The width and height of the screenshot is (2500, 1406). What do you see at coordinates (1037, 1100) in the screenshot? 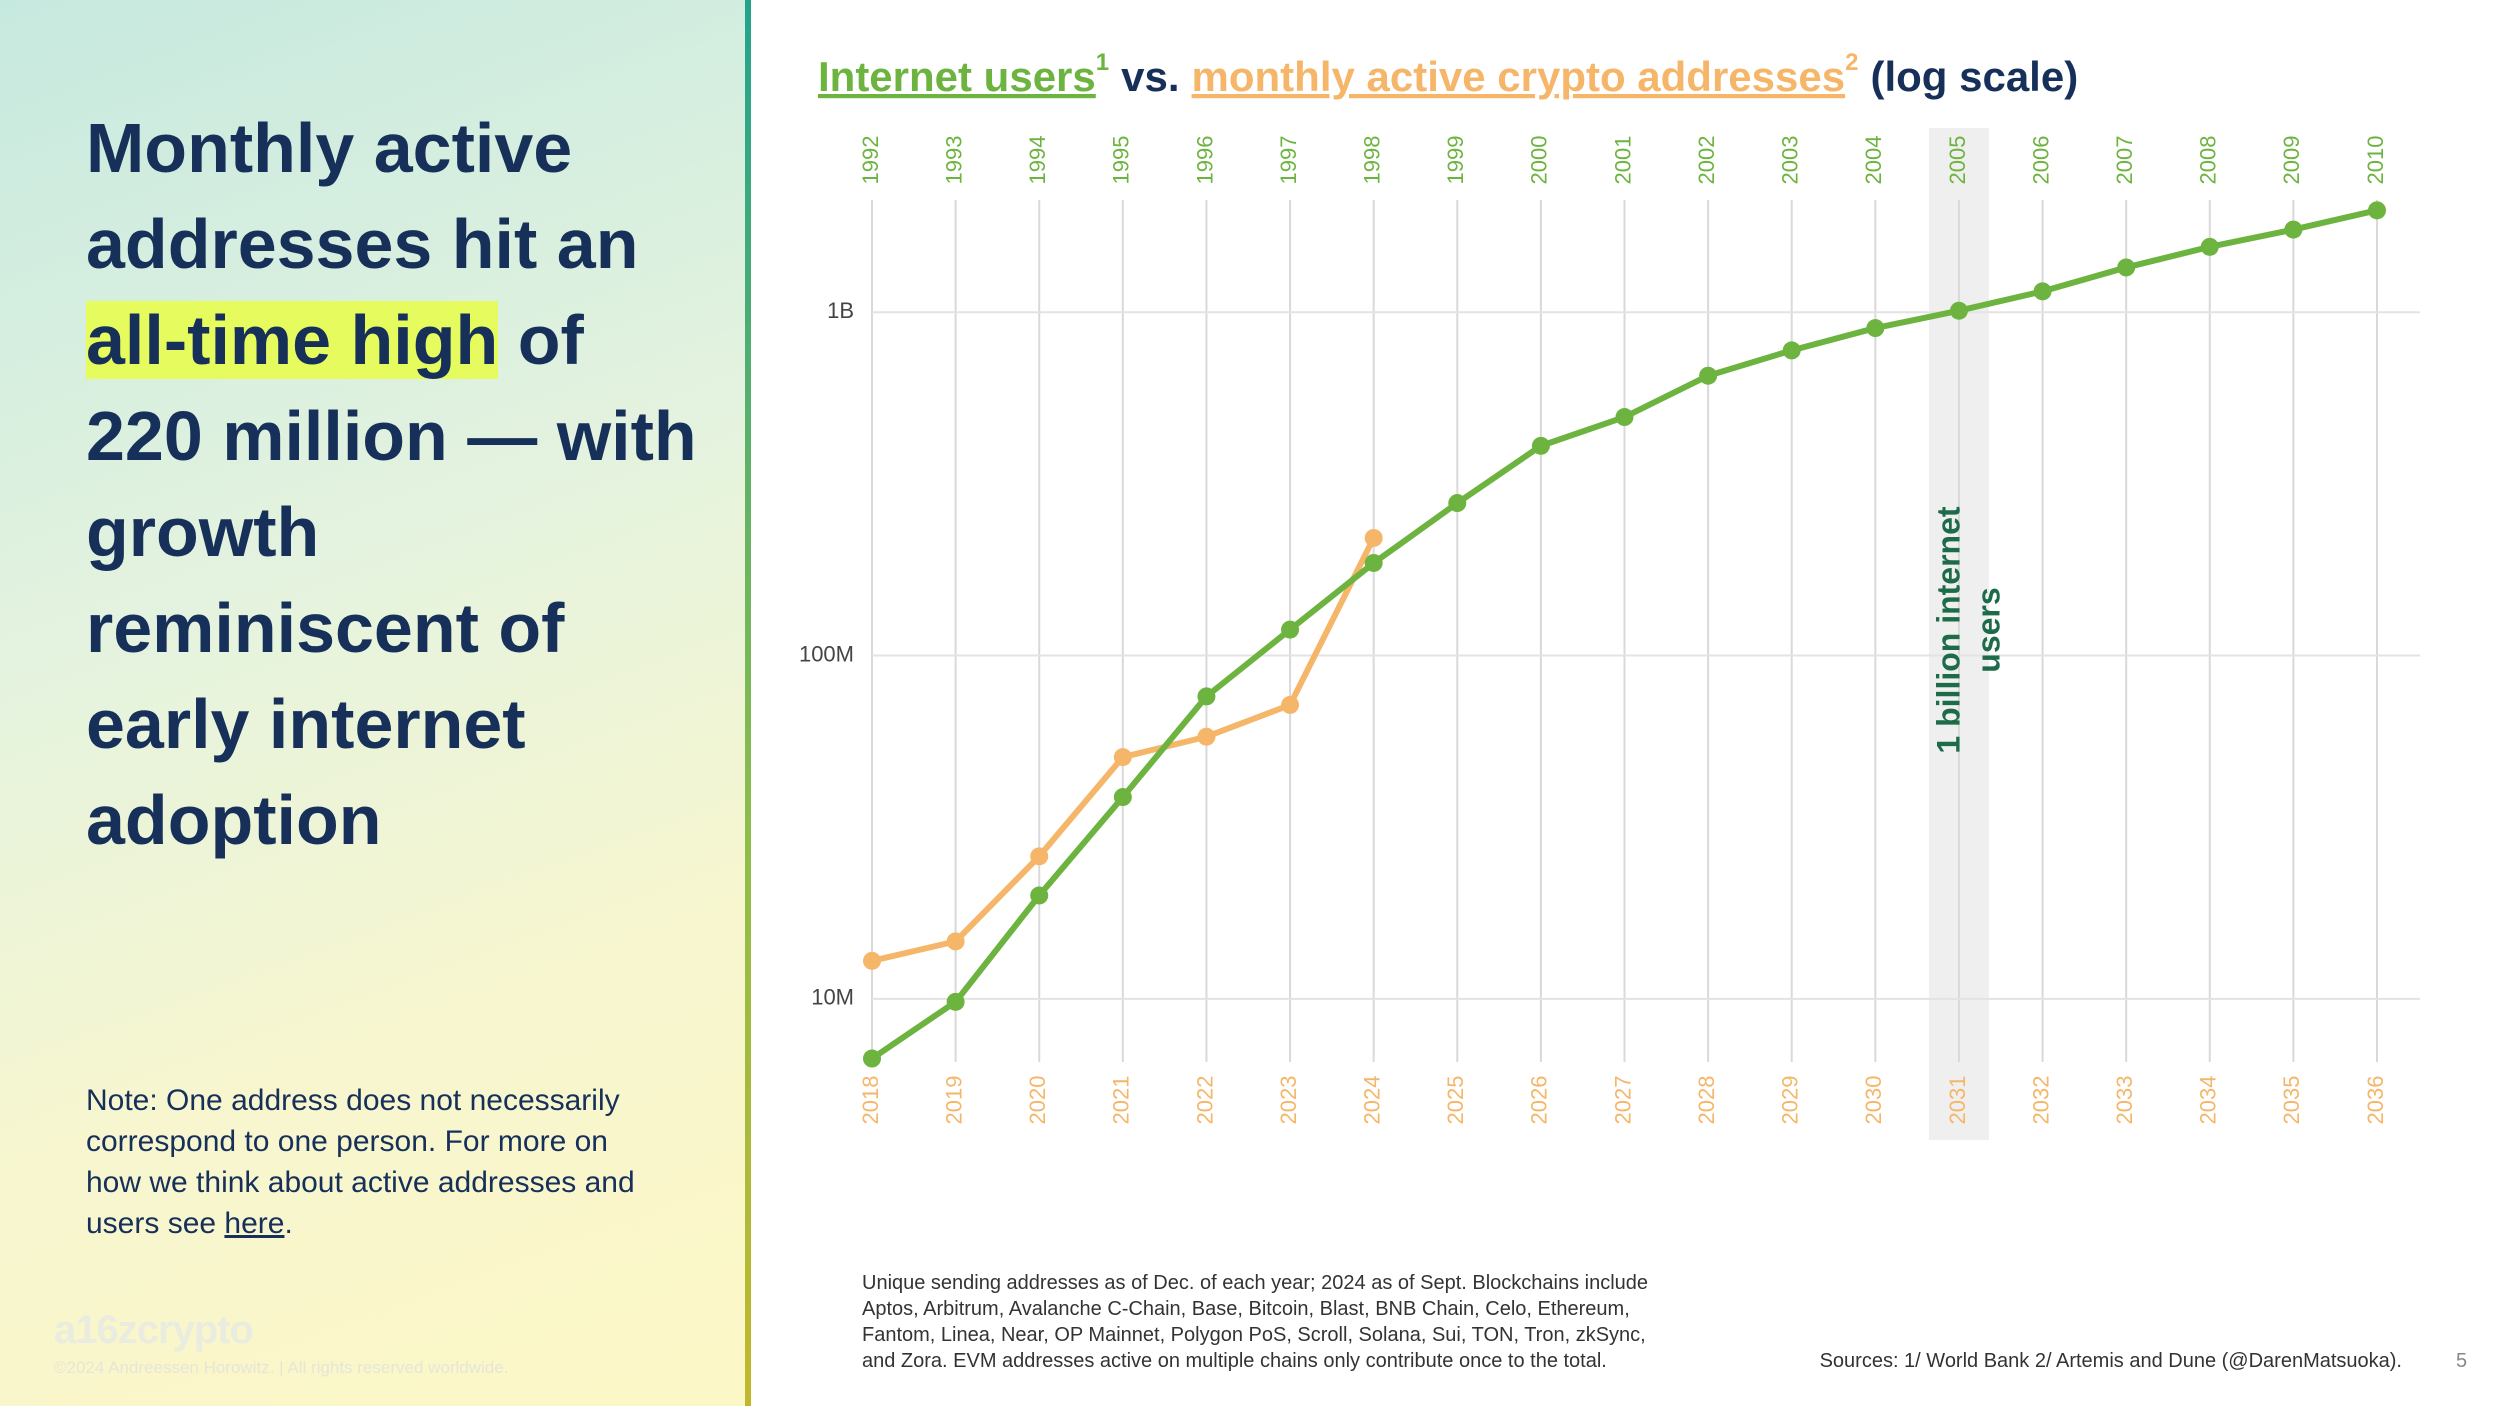
I see `x-bottom-tick-label: 2020` at bounding box center [1037, 1100].